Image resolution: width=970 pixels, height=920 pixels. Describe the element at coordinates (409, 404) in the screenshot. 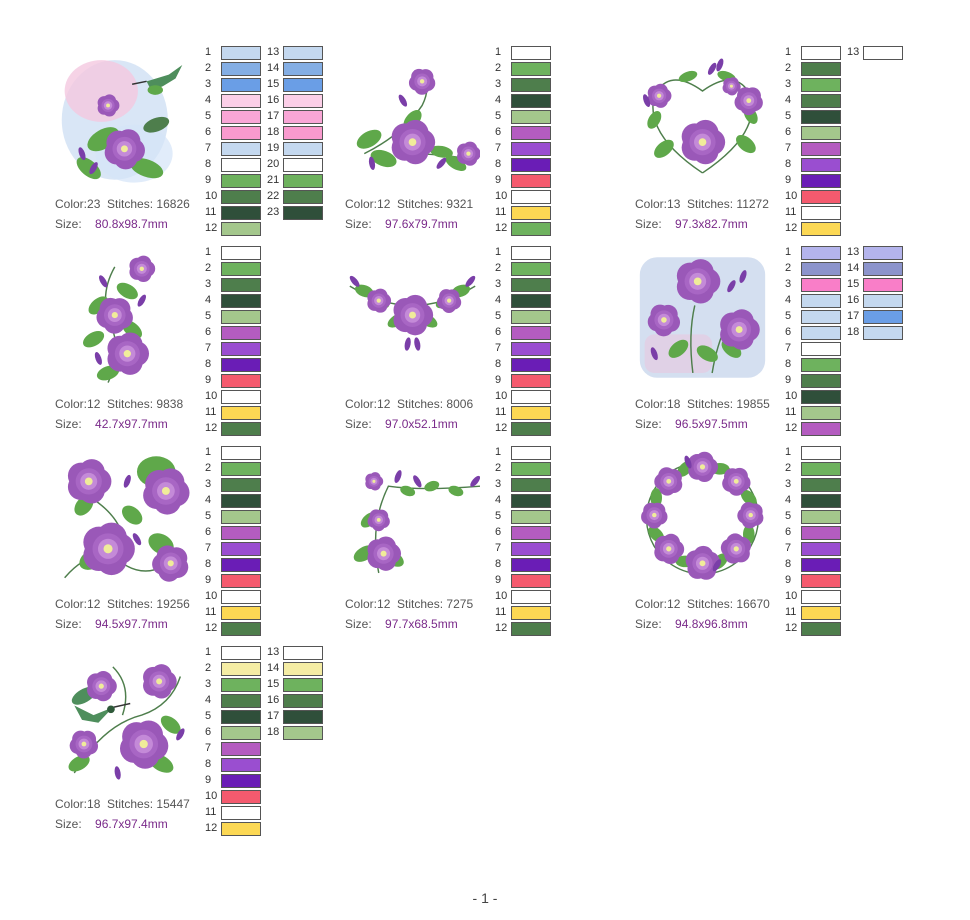

I see `design-color-stitches: Color:12 Stitches: 8006` at that location.